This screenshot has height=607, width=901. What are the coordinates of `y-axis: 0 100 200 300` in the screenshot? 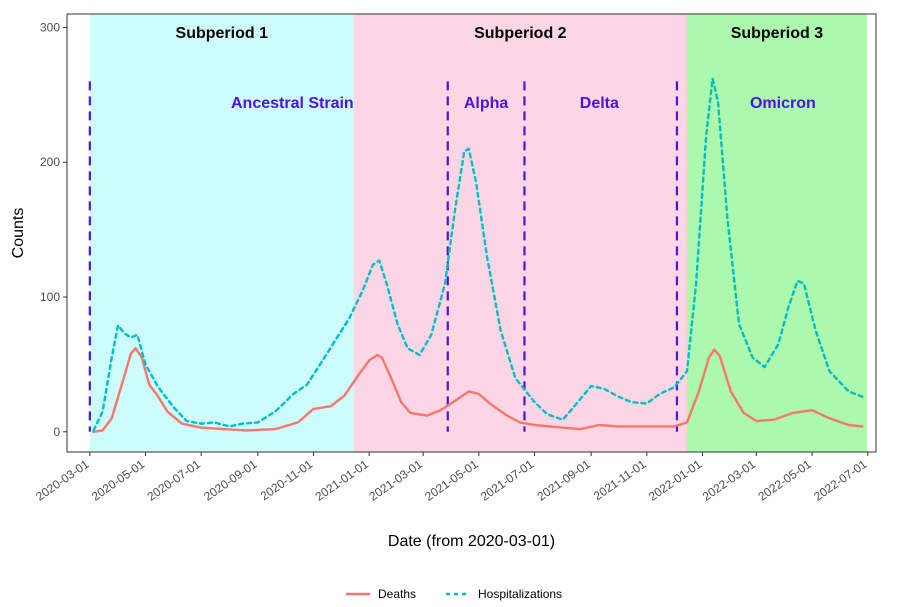 It's located at (53, 229).